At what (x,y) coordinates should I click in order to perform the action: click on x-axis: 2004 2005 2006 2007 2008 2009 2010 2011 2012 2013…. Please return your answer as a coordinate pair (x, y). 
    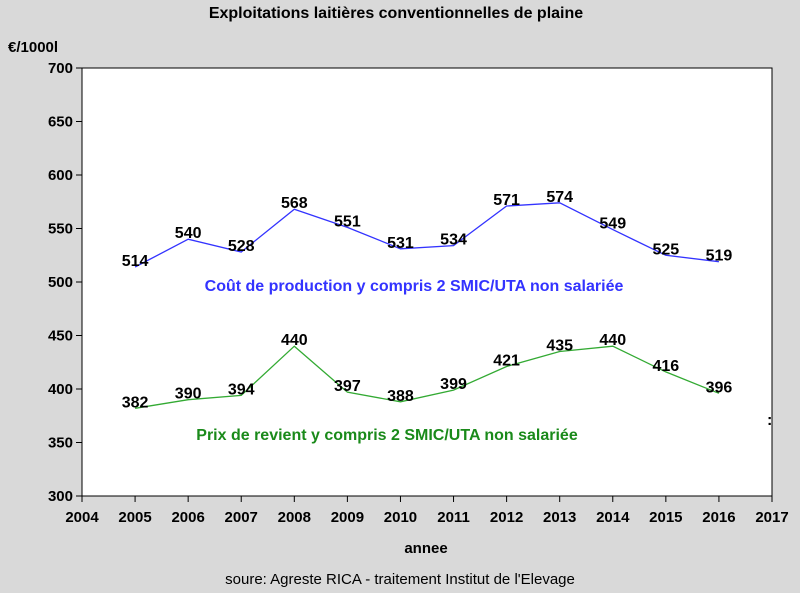
    Looking at the image, I should click on (427, 511).